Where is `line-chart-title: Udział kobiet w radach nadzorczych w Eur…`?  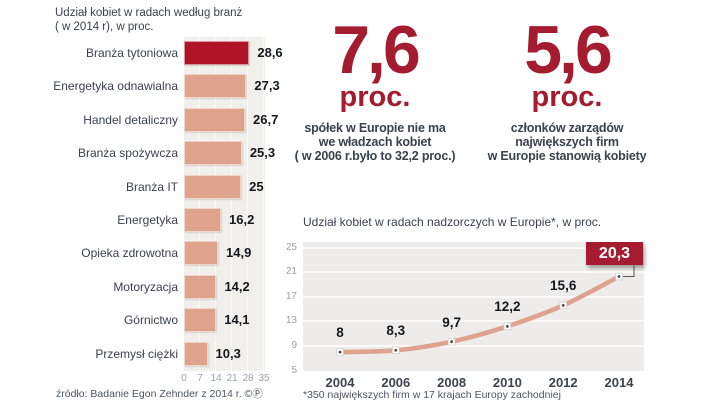
line-chart-title: Udział kobiet w radach nadzorczych w Eur… is located at coordinates (452, 222).